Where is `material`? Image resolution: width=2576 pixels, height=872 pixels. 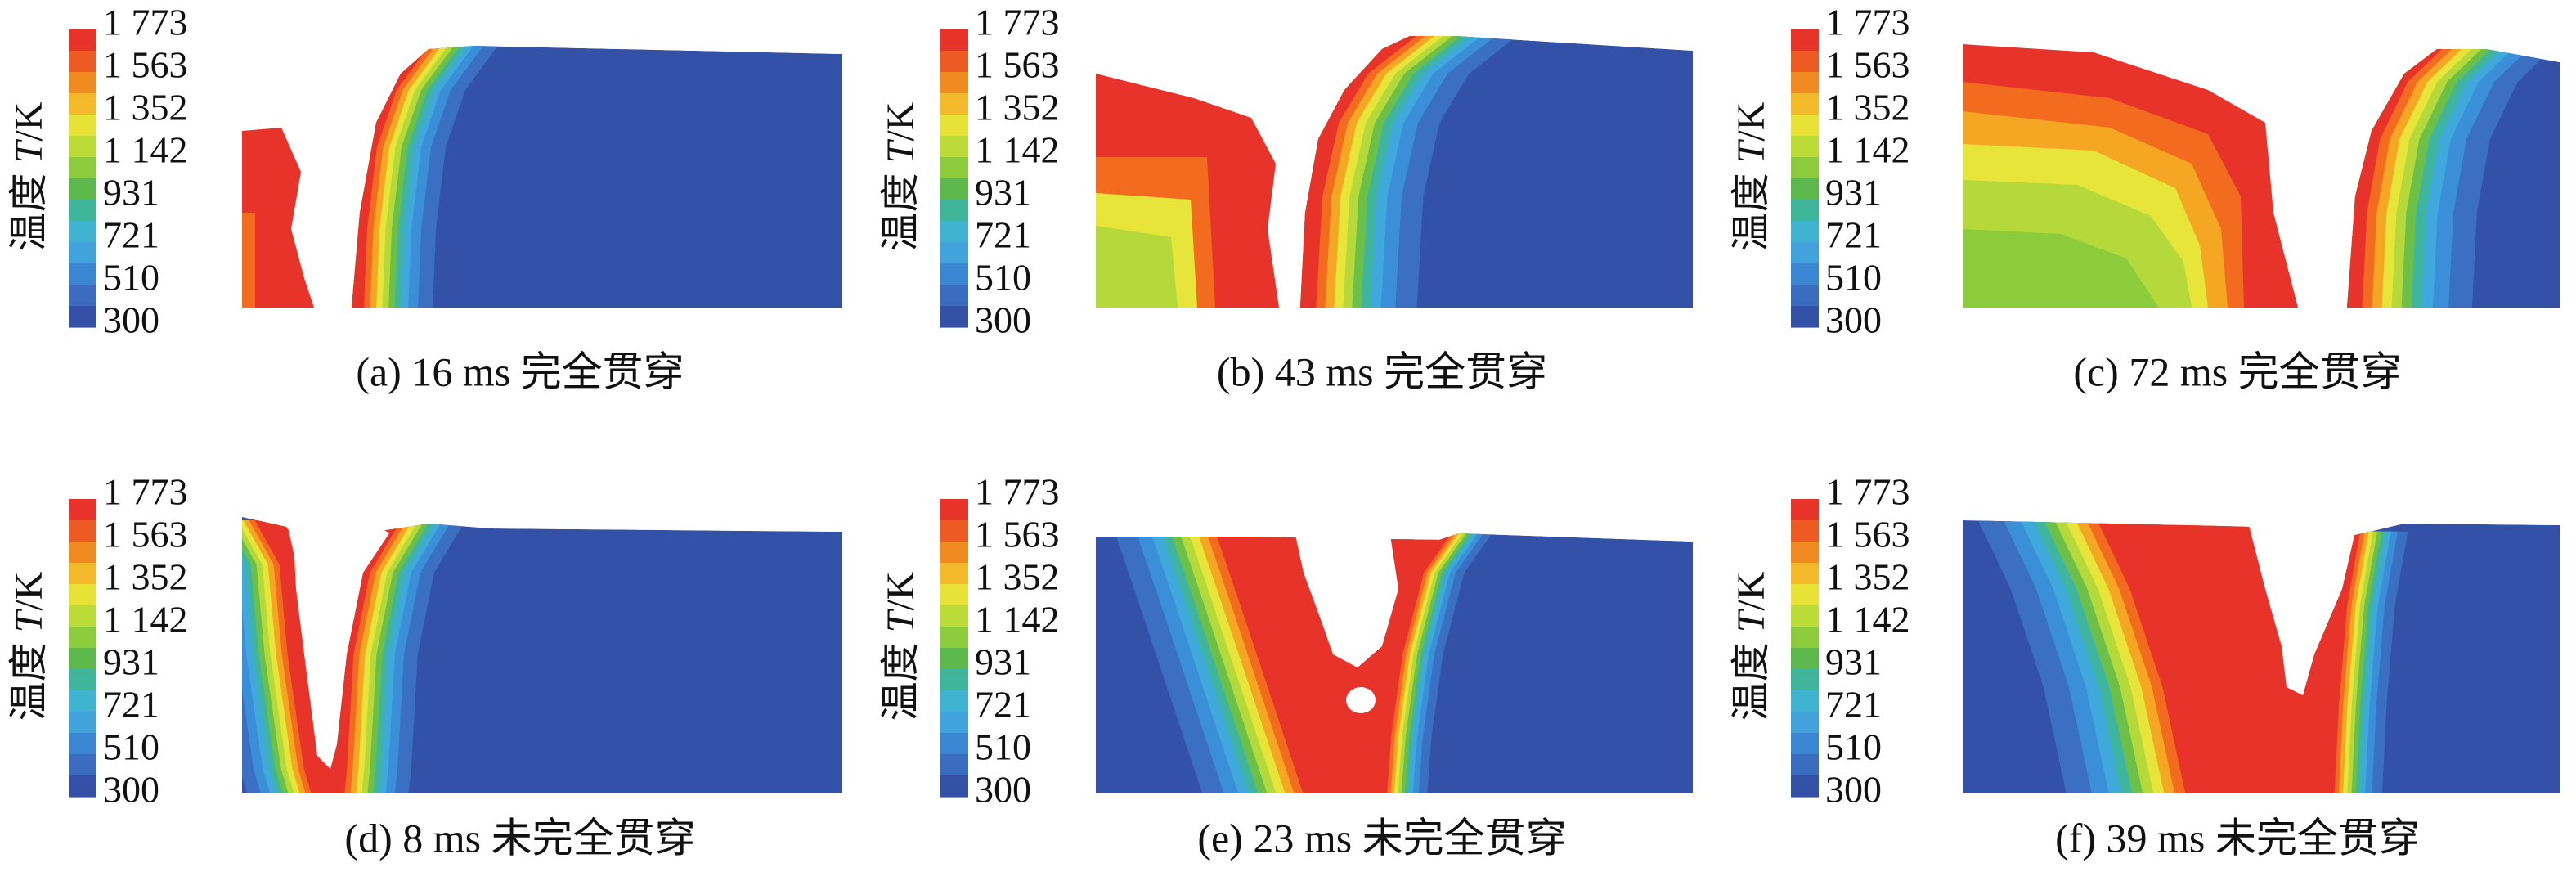
material is located at coordinates (597, 177).